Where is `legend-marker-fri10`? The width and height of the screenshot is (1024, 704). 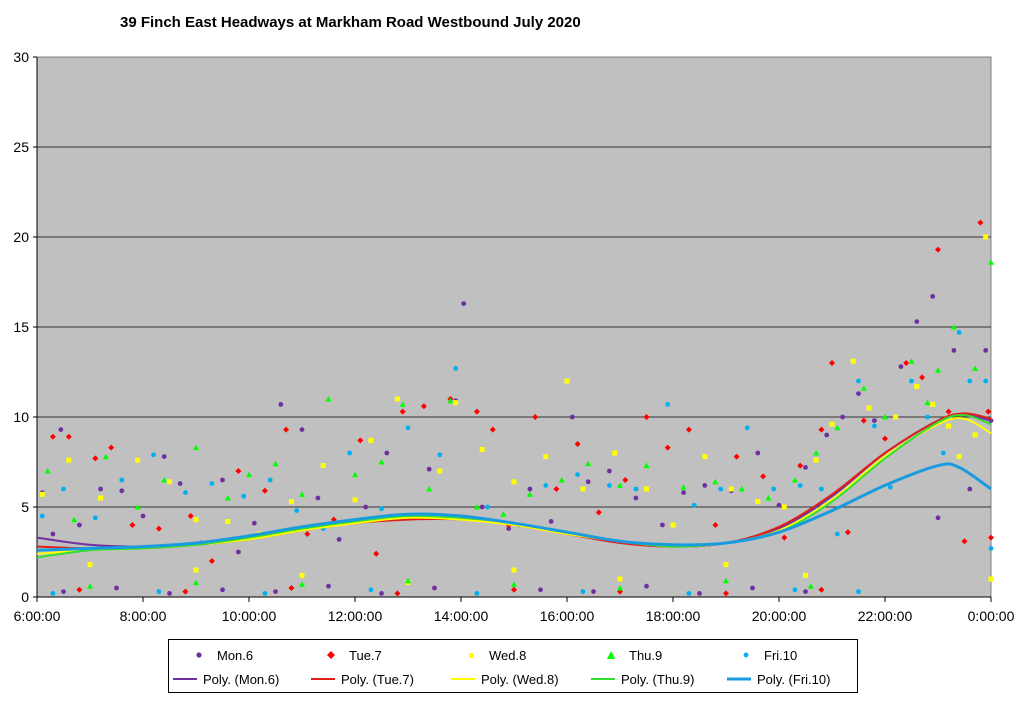
legend-marker-fri10 is located at coordinates (746, 655).